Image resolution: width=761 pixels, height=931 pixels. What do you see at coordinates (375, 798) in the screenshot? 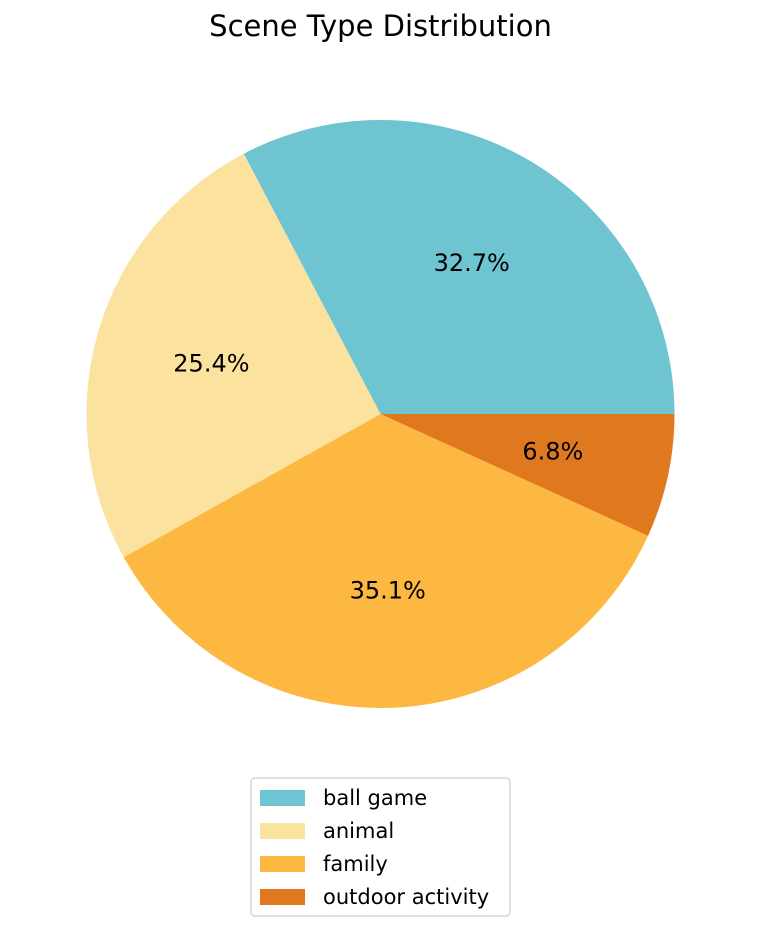
I see `legend-label-ball-game: ball game` at bounding box center [375, 798].